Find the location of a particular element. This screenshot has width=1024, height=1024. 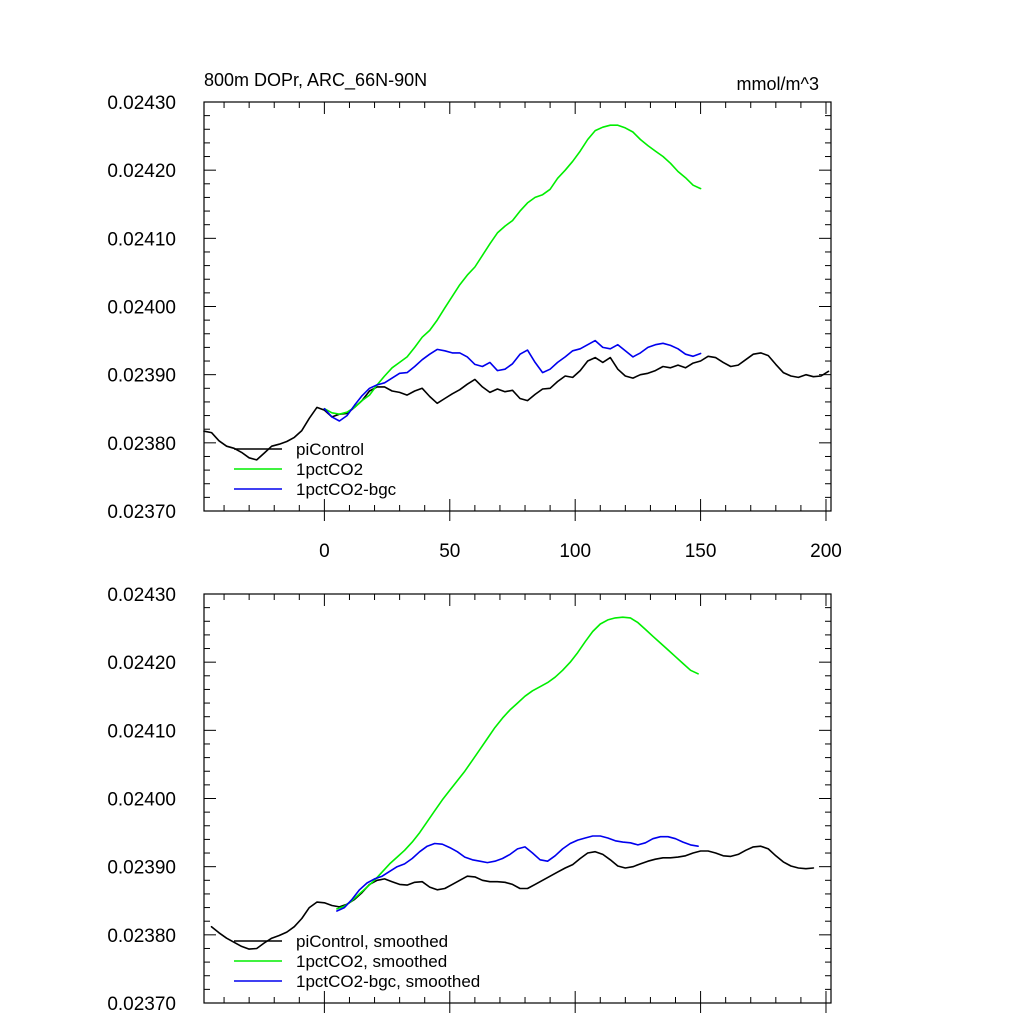

x-tick-label: 0 is located at coordinates (324, 551).